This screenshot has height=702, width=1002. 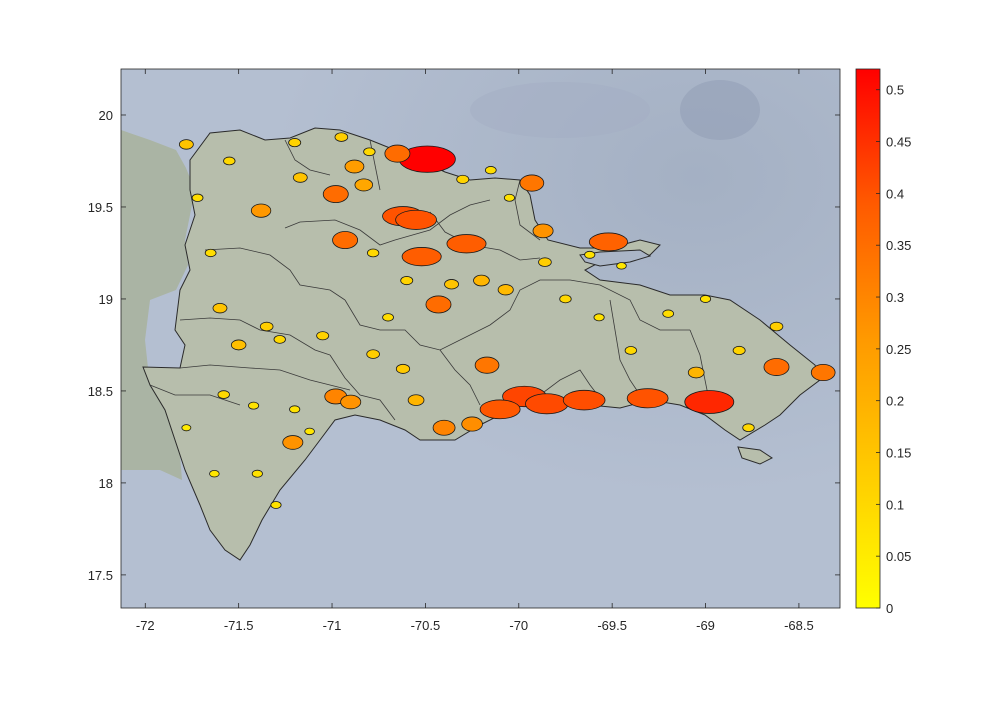 I want to click on y-tick-label: 20, so click(x=106, y=115).